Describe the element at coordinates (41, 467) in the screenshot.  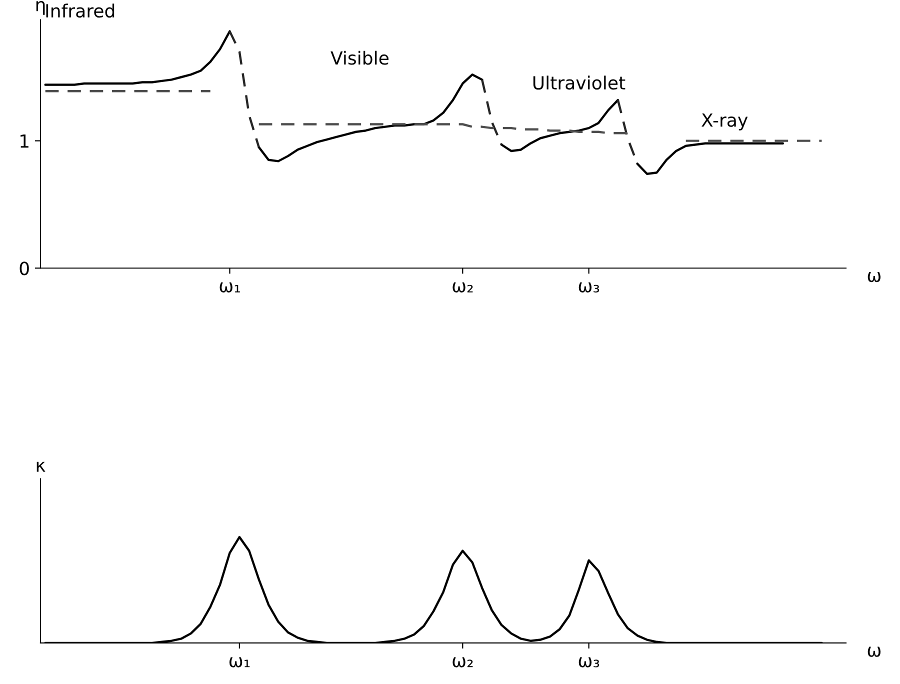
I see `y-axis-title: κ` at that location.